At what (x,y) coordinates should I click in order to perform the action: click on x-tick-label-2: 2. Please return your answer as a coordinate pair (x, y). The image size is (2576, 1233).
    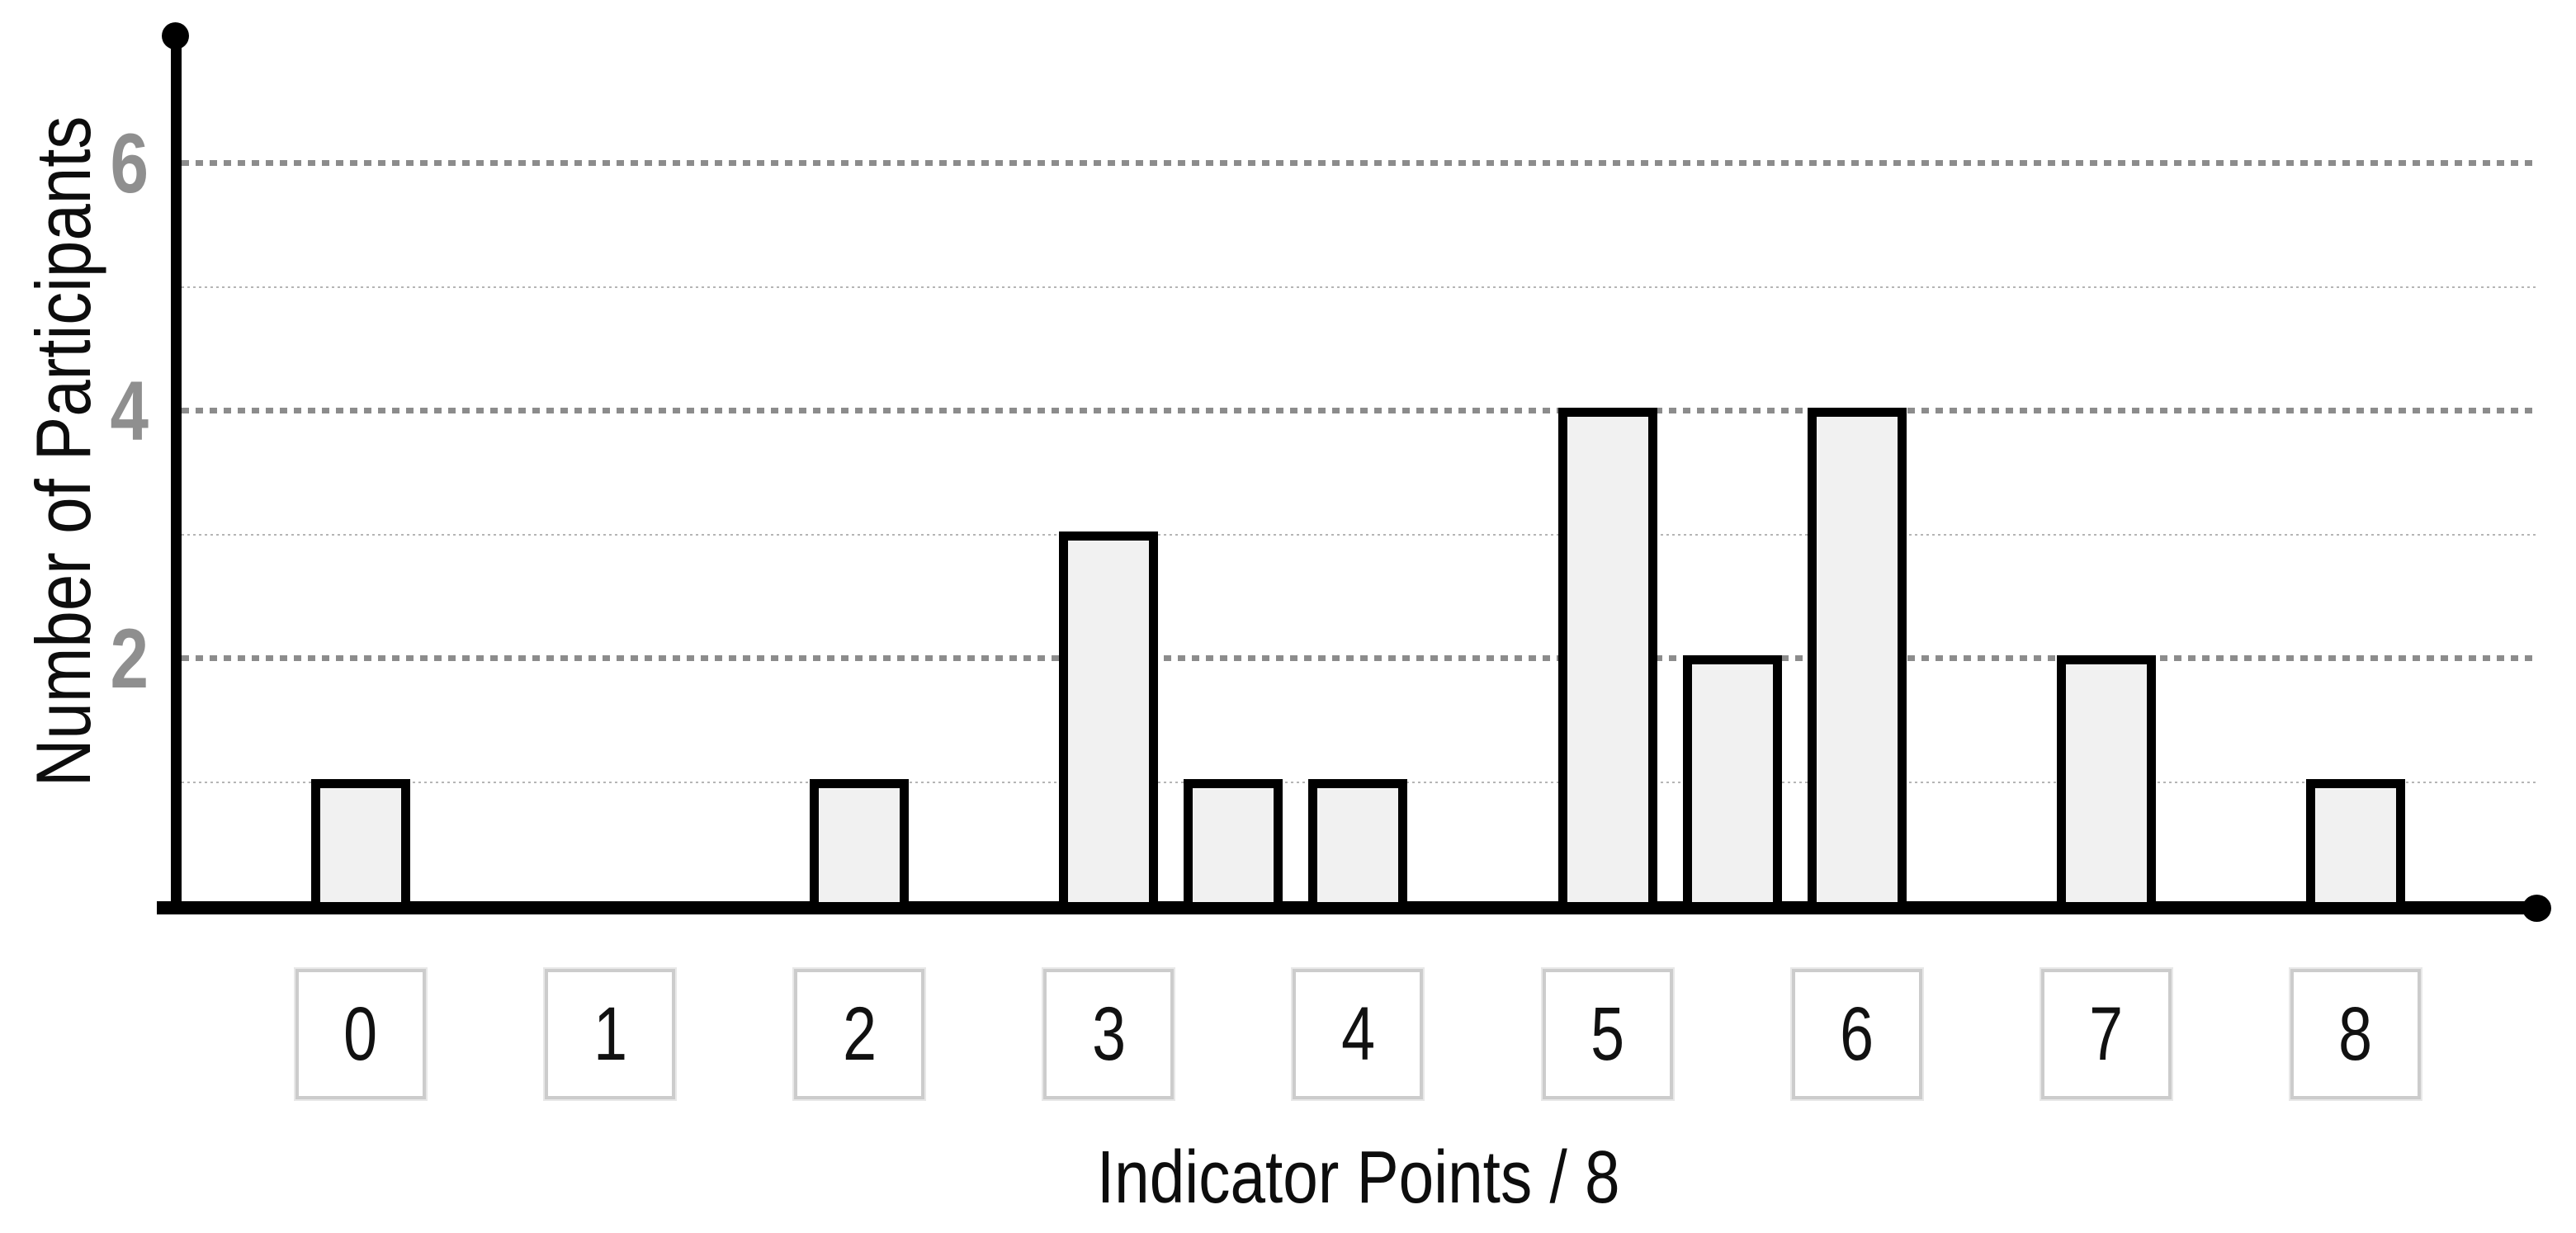
    Looking at the image, I should click on (859, 1033).